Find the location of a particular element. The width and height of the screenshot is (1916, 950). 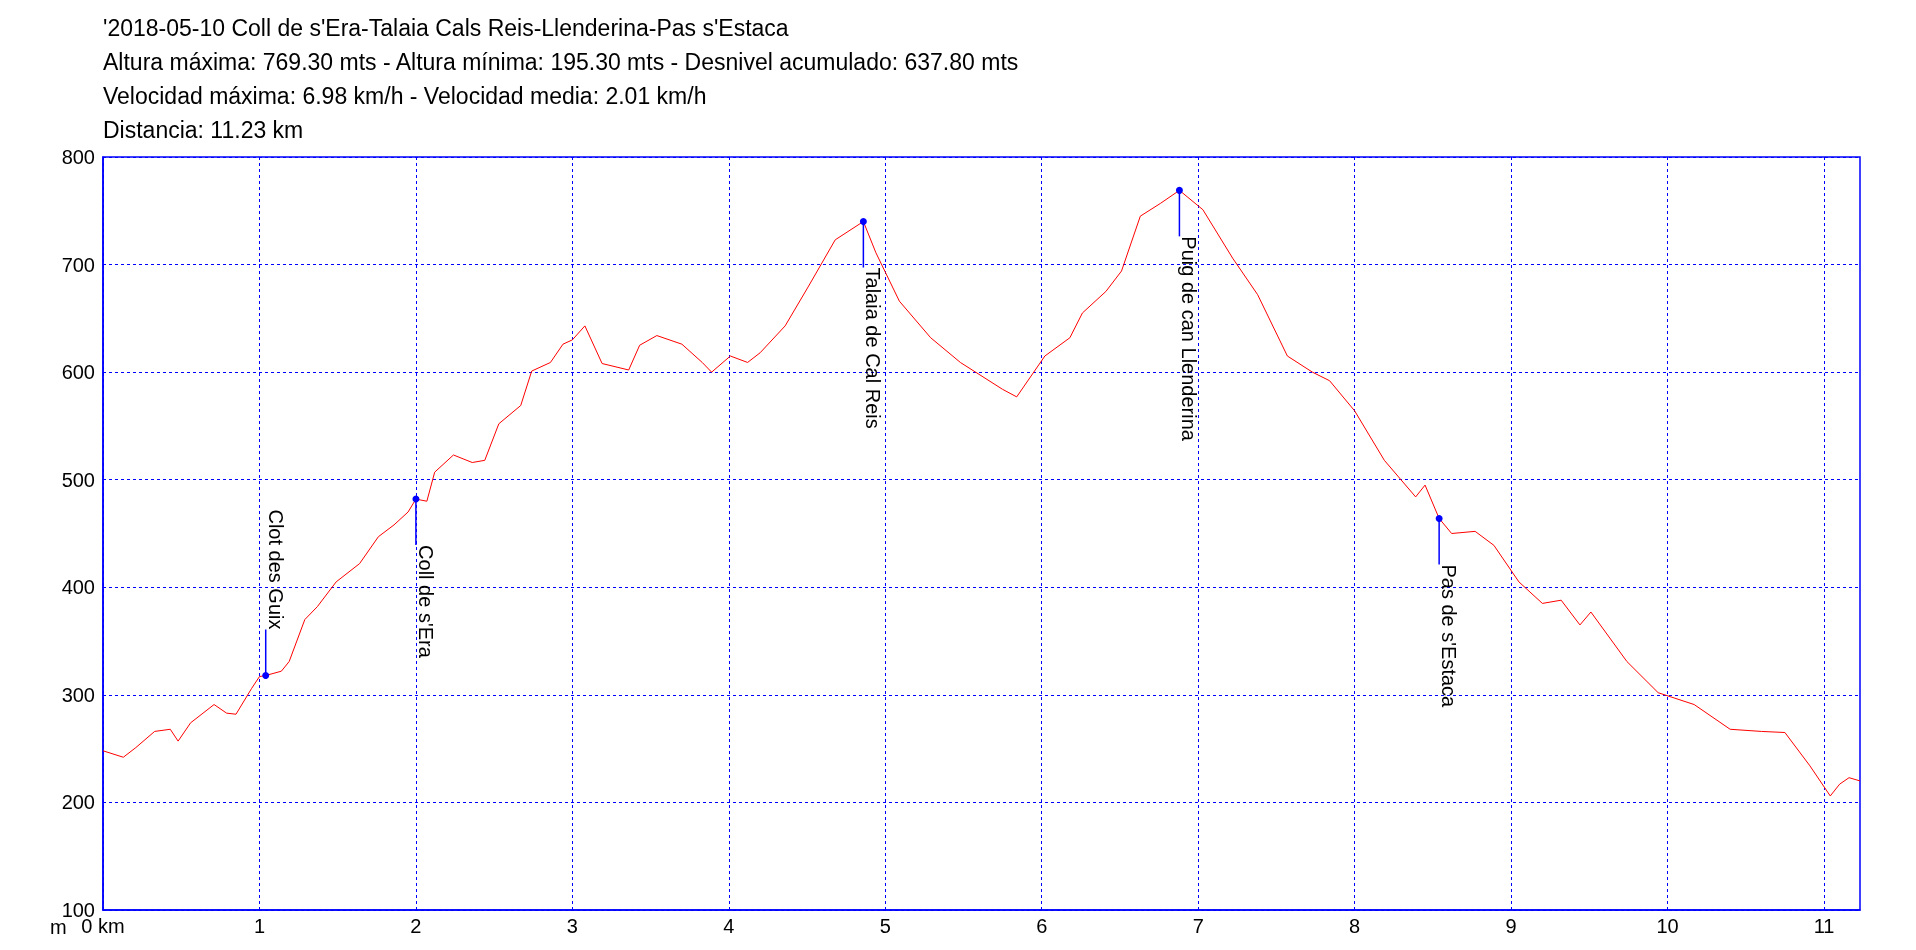

x-tick-label: 1 is located at coordinates (259, 926).